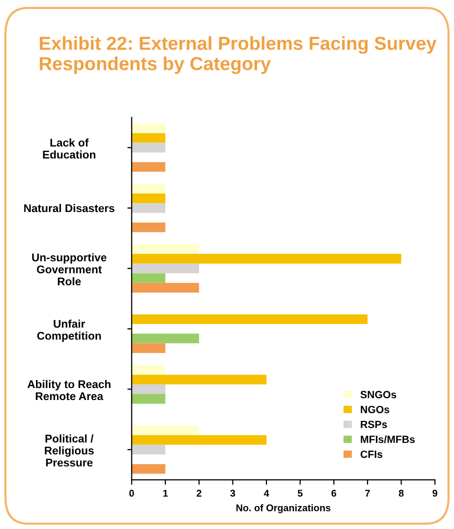  I want to click on legend-label: MFIs/MFBs, so click(387, 439).